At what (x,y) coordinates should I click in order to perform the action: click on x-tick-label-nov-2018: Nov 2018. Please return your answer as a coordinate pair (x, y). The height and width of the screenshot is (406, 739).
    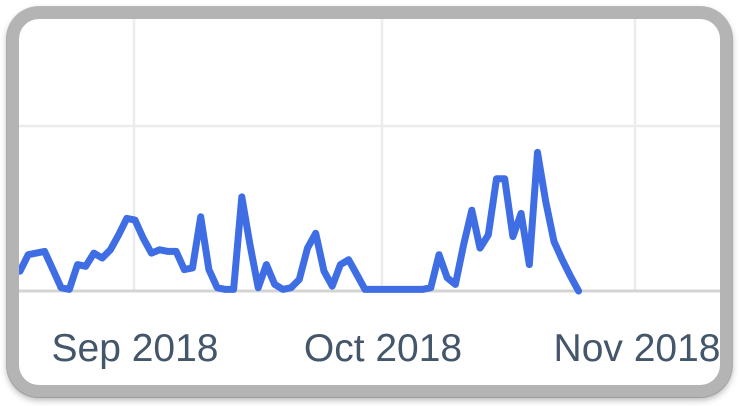
    Looking at the image, I should click on (636, 348).